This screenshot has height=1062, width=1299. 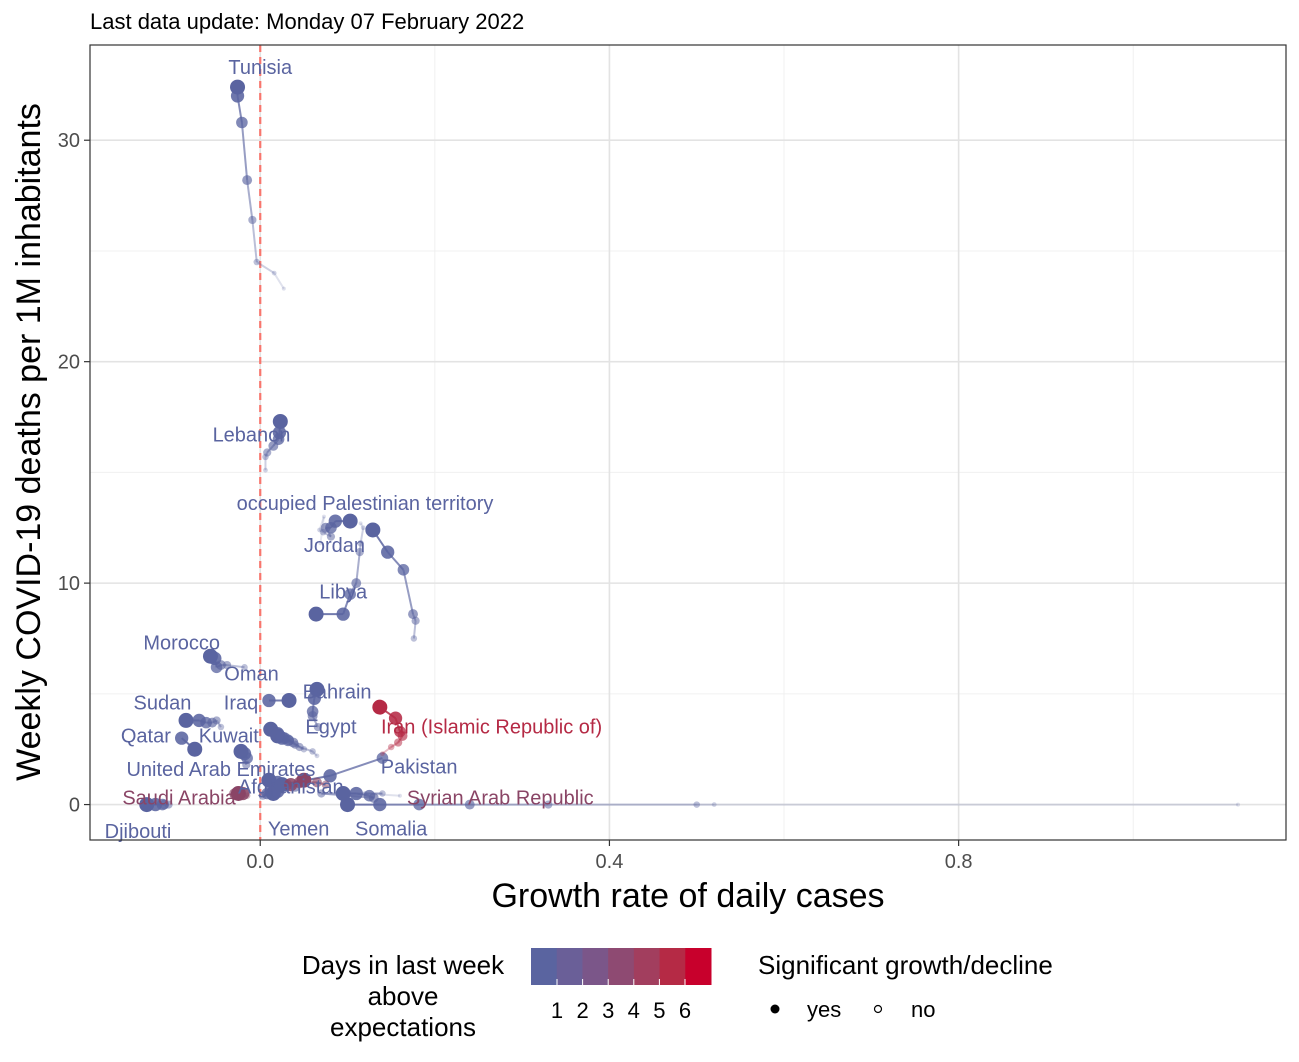 What do you see at coordinates (241, 703) in the screenshot?
I see `country-label: Iraq` at bounding box center [241, 703].